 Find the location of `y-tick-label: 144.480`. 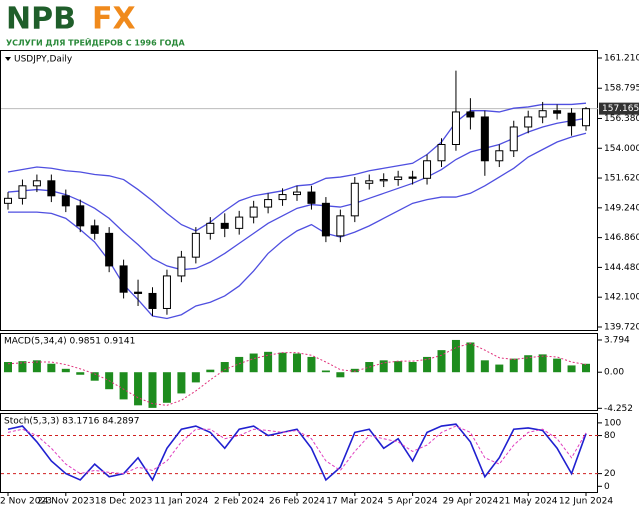

y-tick-label: 144.480 is located at coordinates (621, 268).